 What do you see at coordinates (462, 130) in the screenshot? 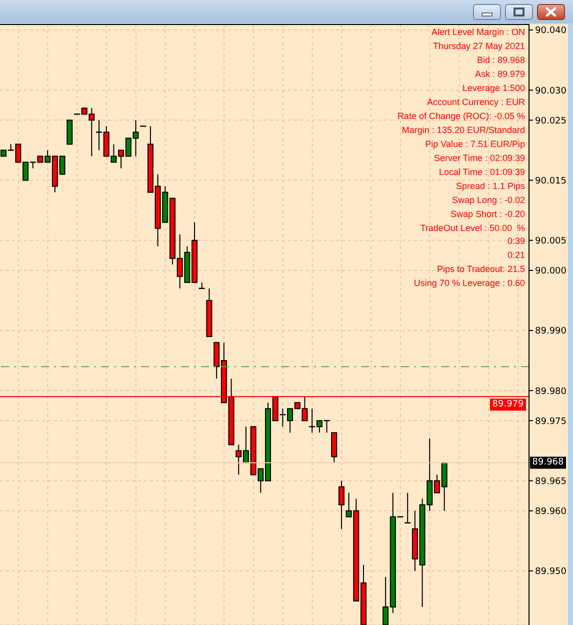
I see `annotation: Margin : 135.20 EUR/Standard` at bounding box center [462, 130].